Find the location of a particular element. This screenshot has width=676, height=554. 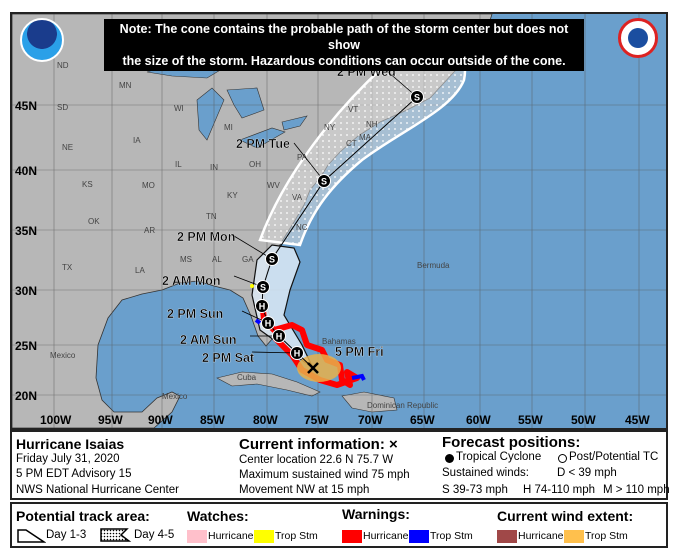

day-4-5-cone-icon is located at coordinates (116, 535).